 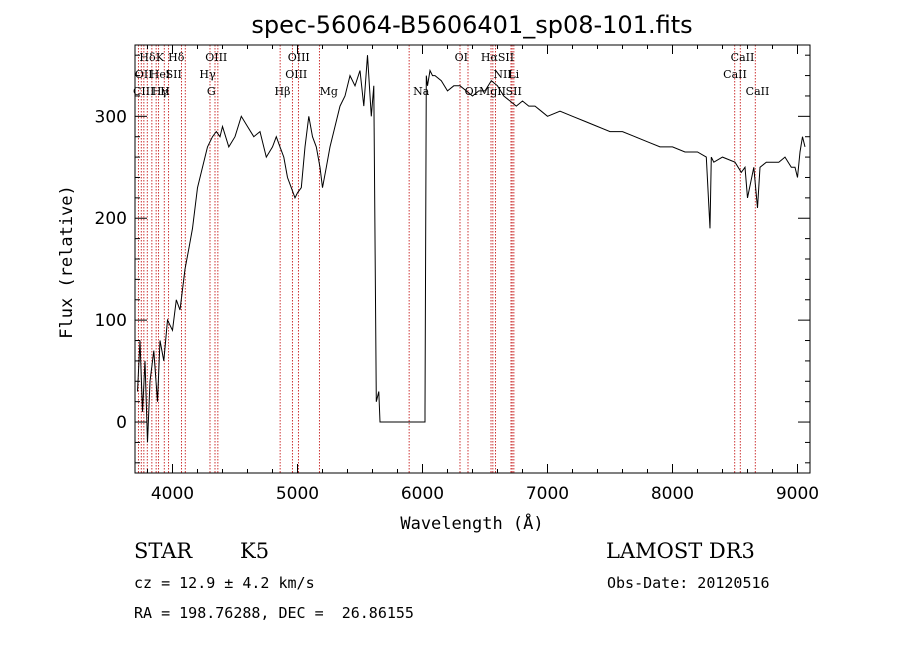 I want to click on x-tick-label: 9000, so click(x=797, y=494).